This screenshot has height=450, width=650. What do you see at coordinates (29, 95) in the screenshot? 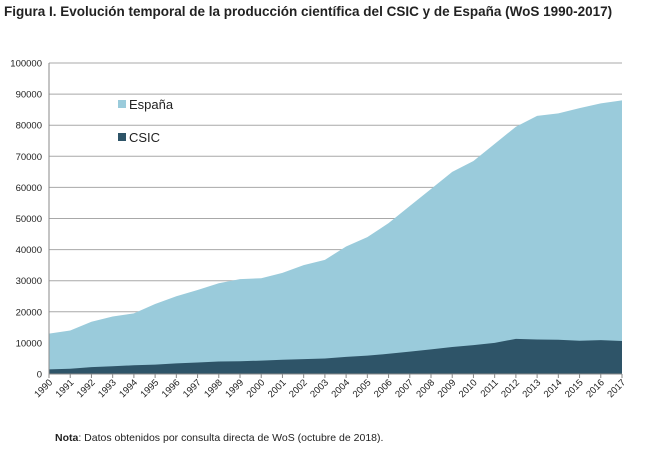
I see `y-tick-label: 90000` at bounding box center [29, 95].